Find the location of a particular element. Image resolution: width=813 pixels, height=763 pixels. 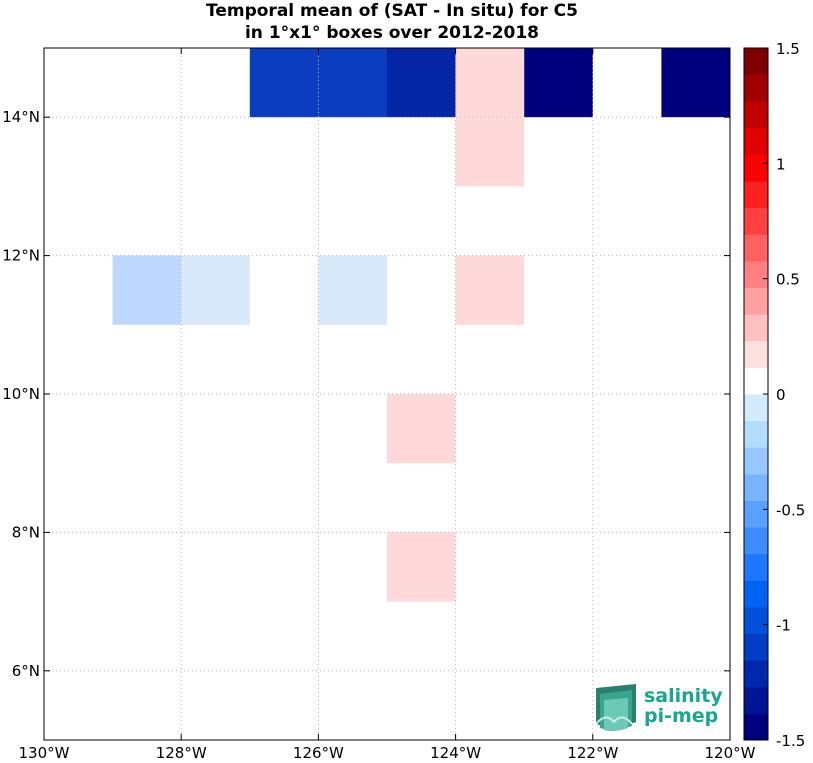

y-axis-tick-labels: 6°N 8°N 10°N 12°N 14°N is located at coordinates (21, 394).